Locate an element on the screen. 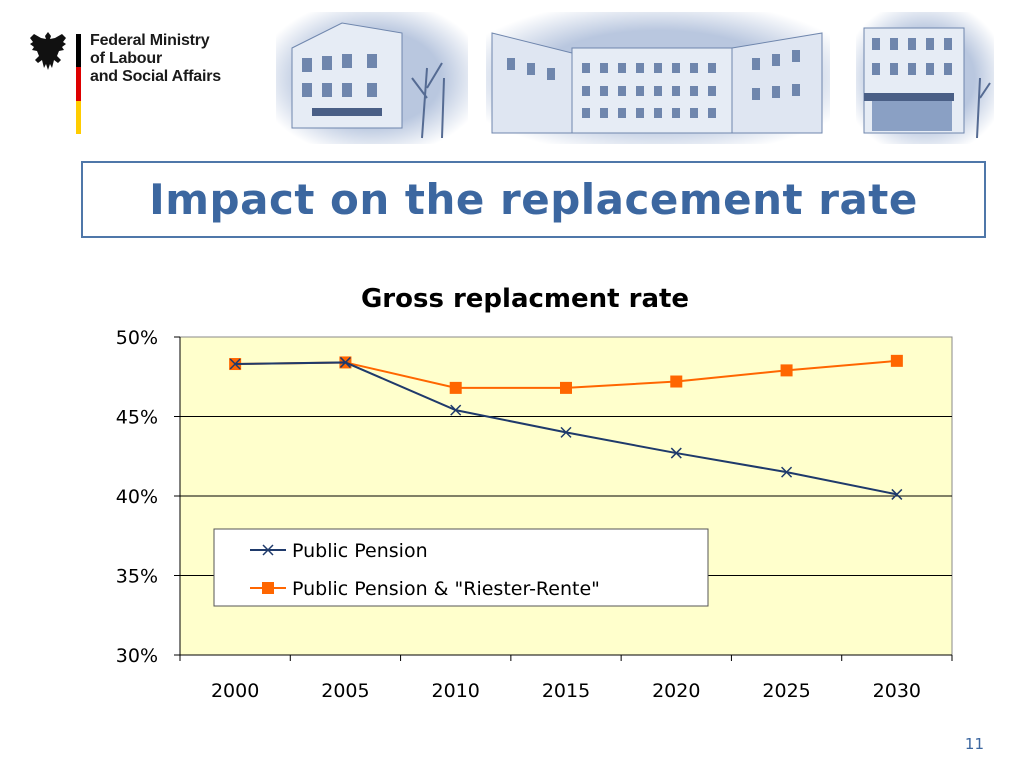  series-public-pension is located at coordinates (566, 428).